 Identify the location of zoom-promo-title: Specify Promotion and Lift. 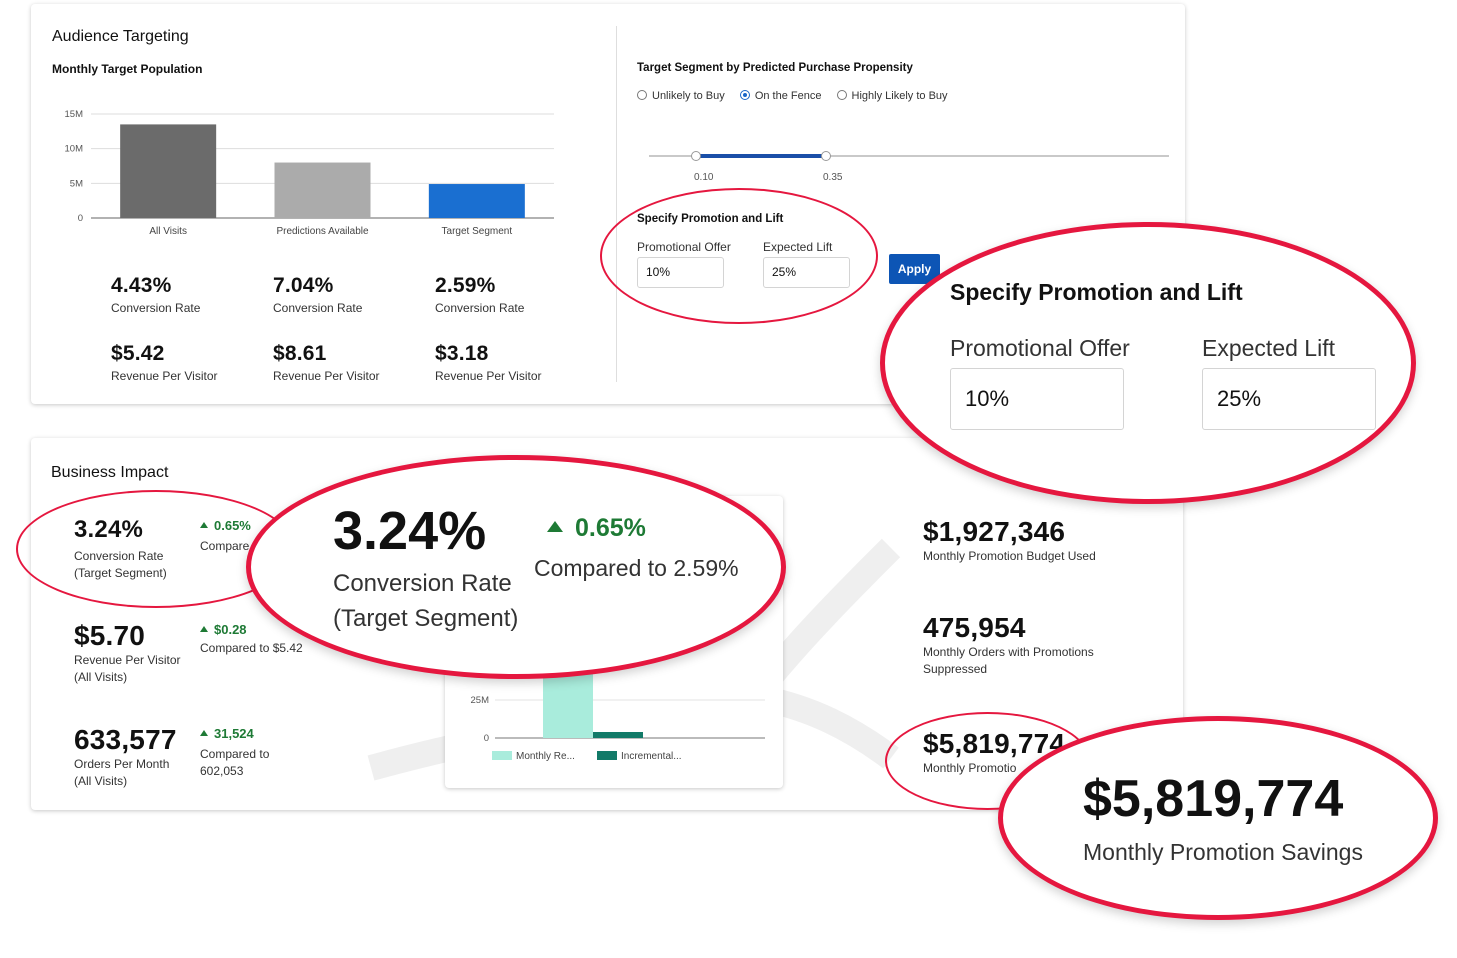
(1096, 292).